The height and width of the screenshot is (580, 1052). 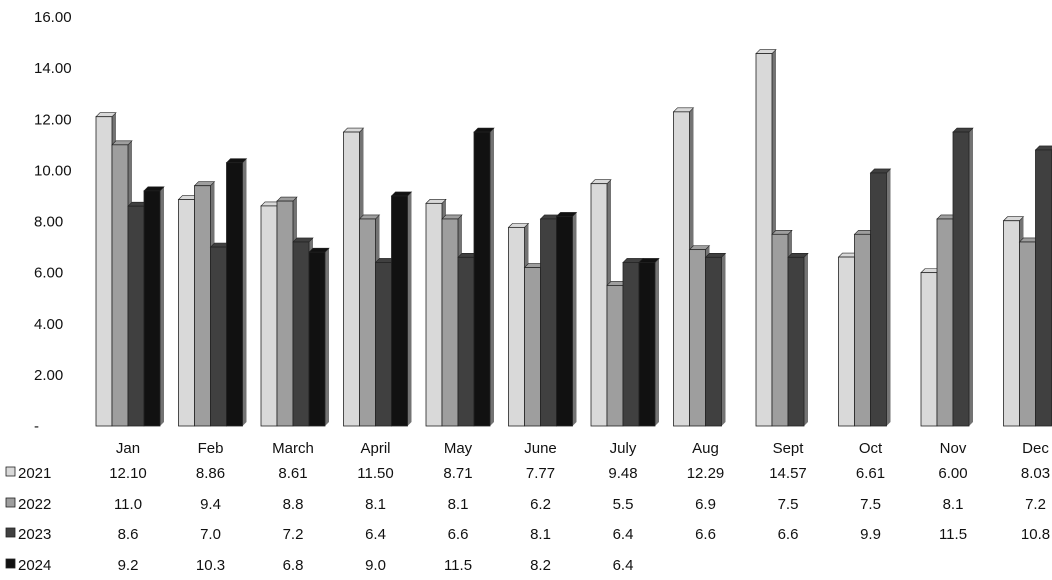 I want to click on bar-2024-july, so click(x=649, y=342).